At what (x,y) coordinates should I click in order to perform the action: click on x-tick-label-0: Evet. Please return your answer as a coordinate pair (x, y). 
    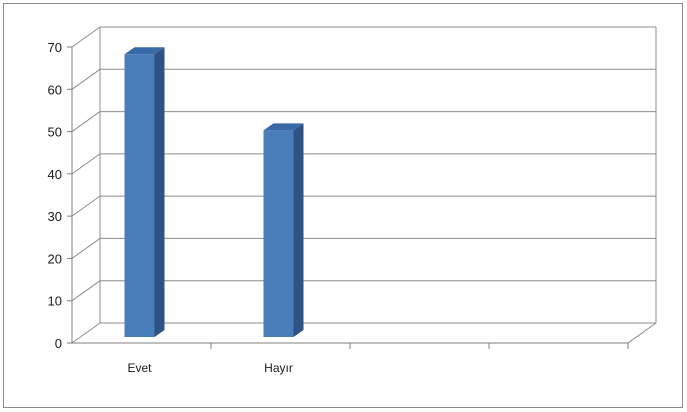
    Looking at the image, I should click on (139, 368).